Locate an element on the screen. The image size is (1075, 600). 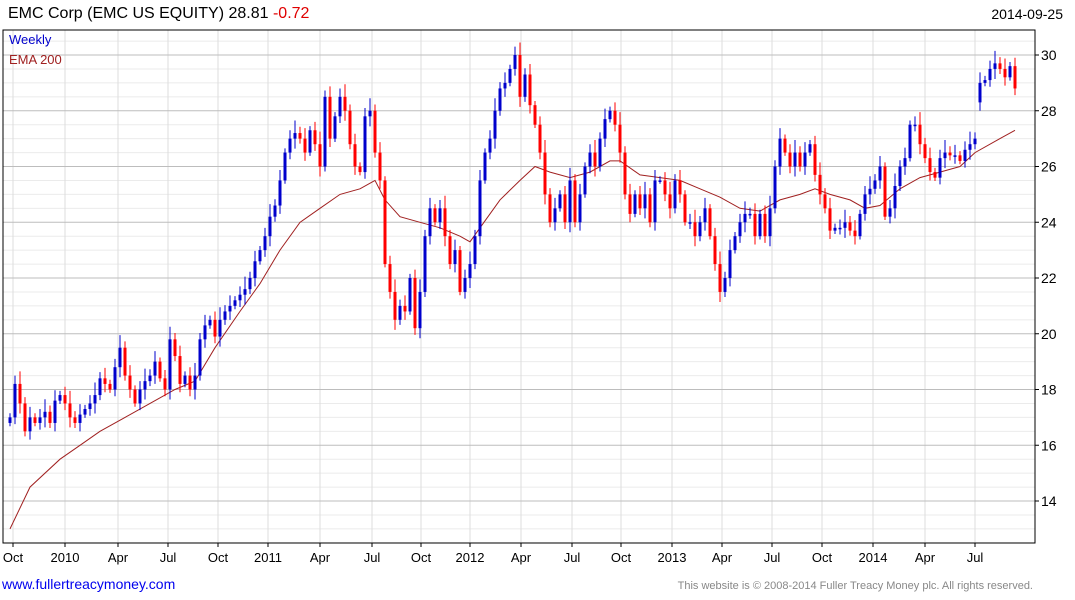
y-tick-label: 14 is located at coordinates (1049, 501).